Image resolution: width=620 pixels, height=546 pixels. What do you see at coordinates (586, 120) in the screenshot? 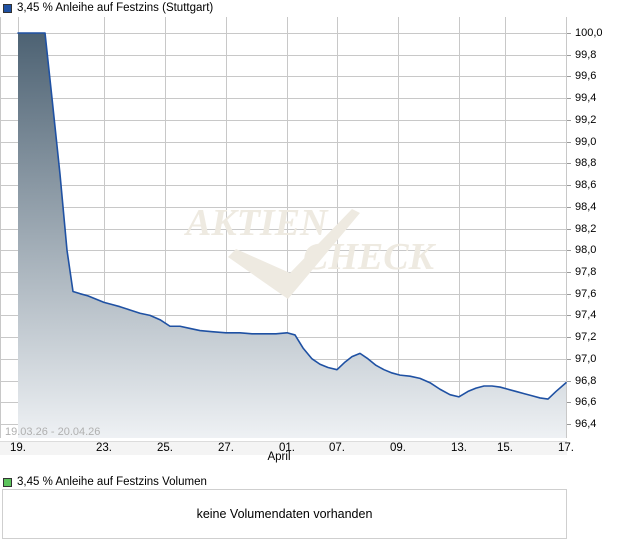
I see `y-axis-tick-label: 99,2` at bounding box center [586, 120].